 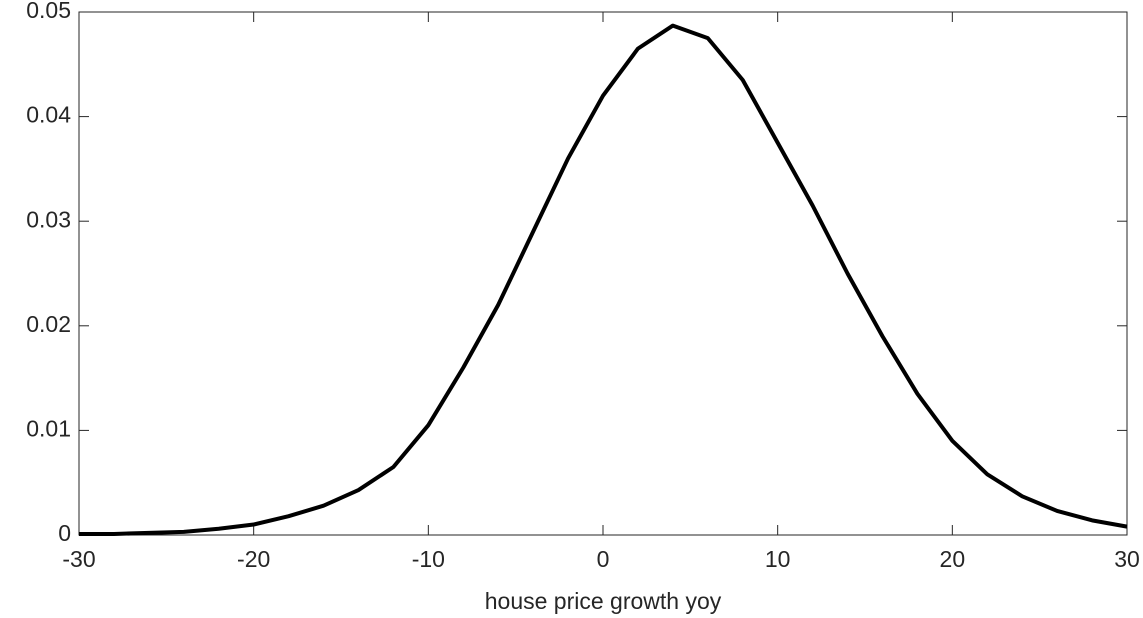 What do you see at coordinates (48, 115) in the screenshot?
I see `y-tick-label: 0.04` at bounding box center [48, 115].